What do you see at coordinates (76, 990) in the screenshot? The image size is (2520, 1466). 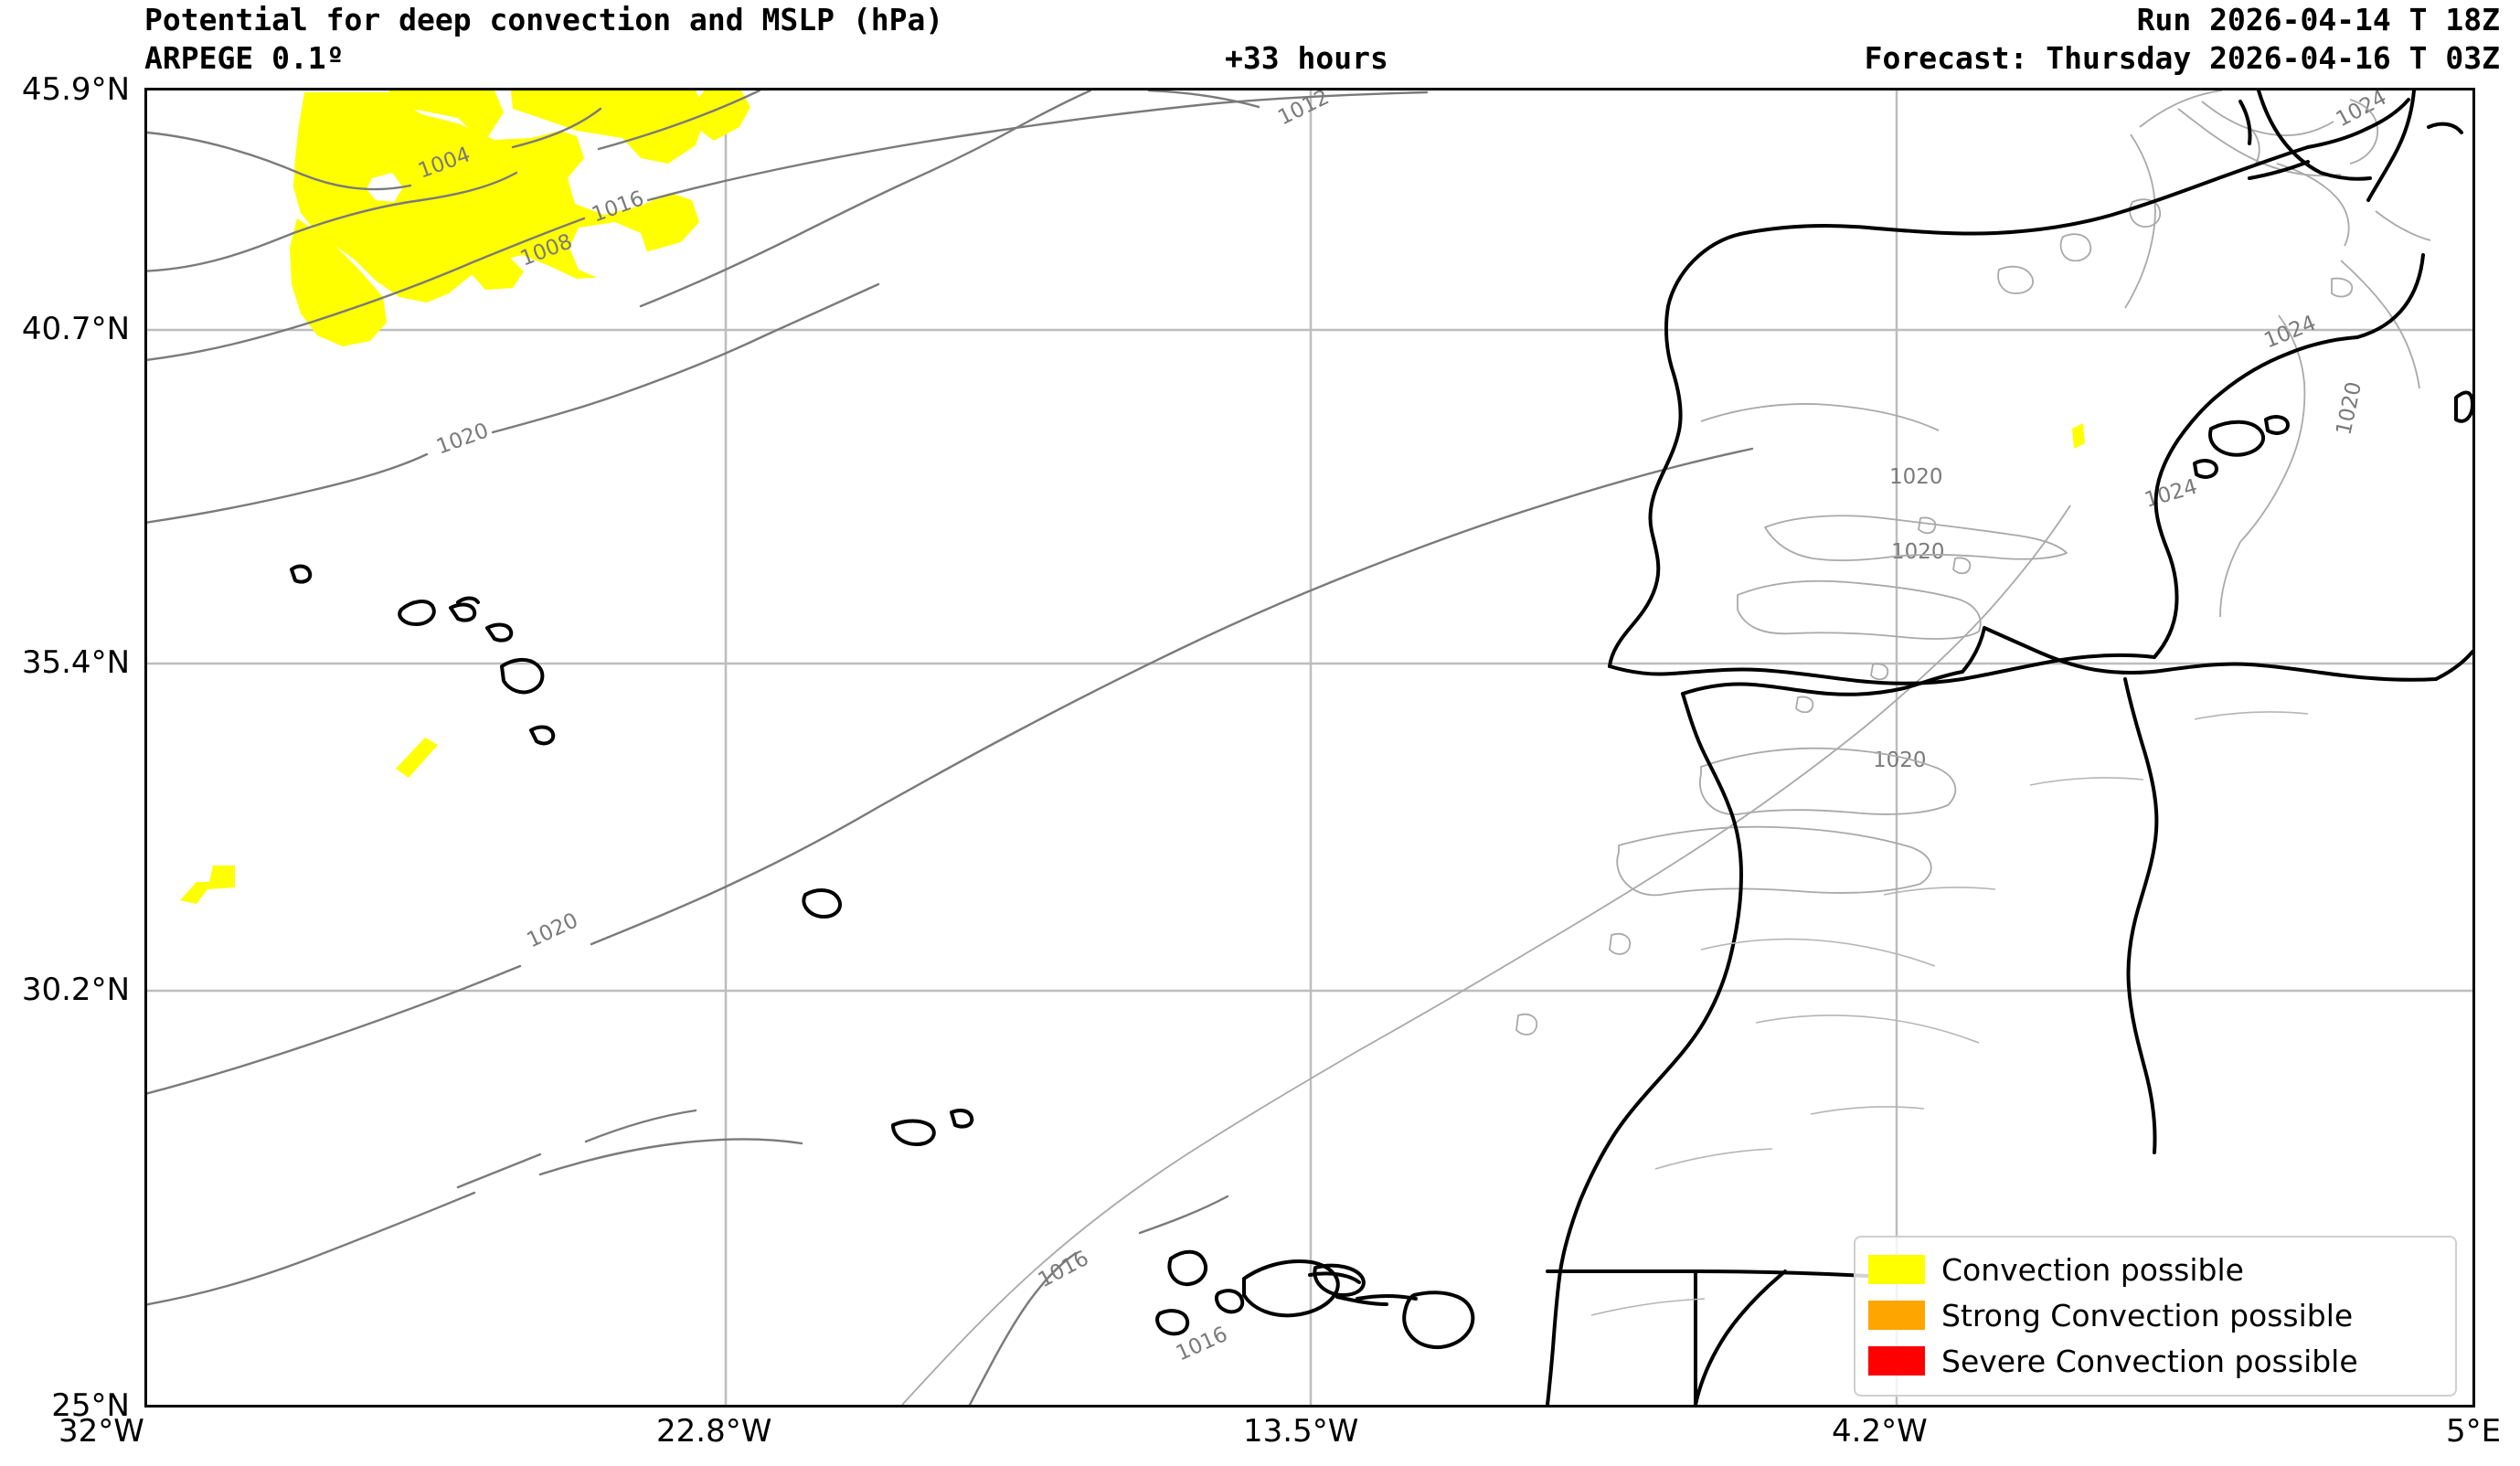 I see `y-axis-tick-3: 30.2°N` at bounding box center [76, 990].